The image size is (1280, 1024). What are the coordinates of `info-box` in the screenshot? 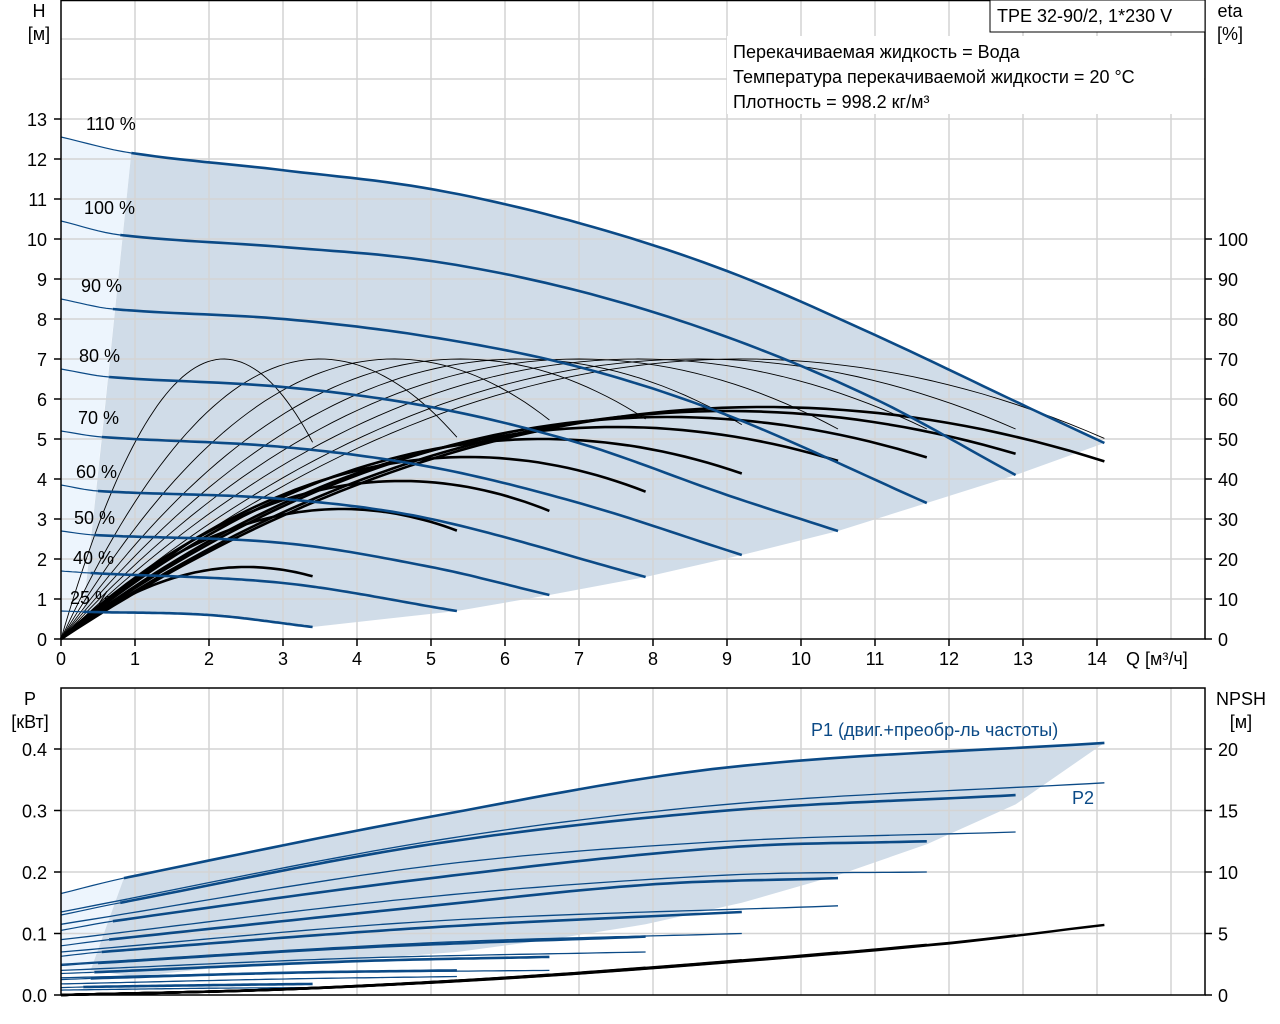 It's located at (965, 75).